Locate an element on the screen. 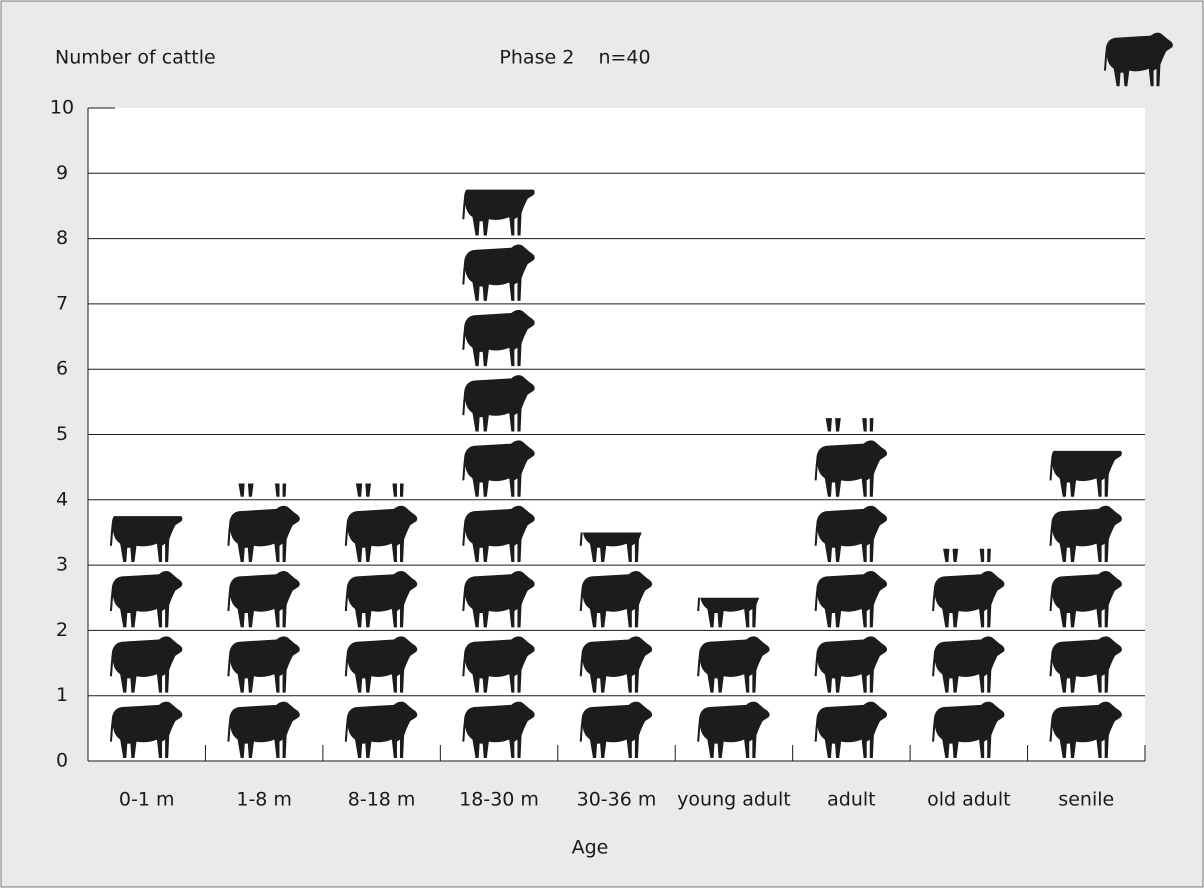 The width and height of the screenshot is (1204, 888). y-tick-label: 6 is located at coordinates (62, 369).